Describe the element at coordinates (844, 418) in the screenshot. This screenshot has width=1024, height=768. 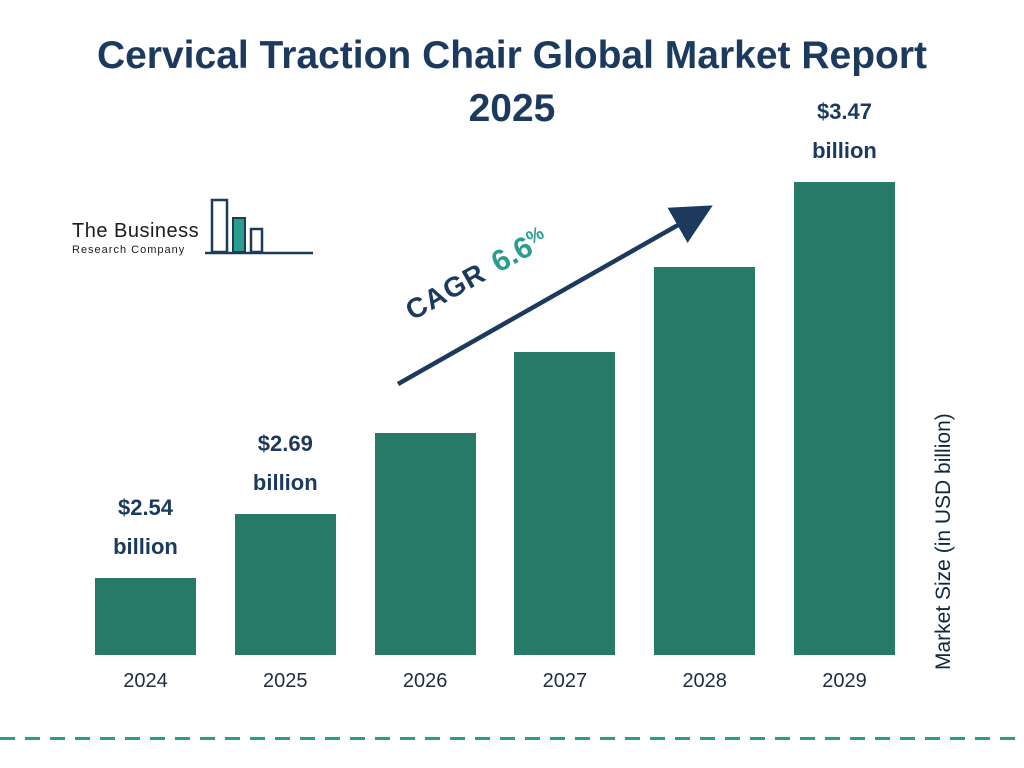
I see `bar-2029` at that location.